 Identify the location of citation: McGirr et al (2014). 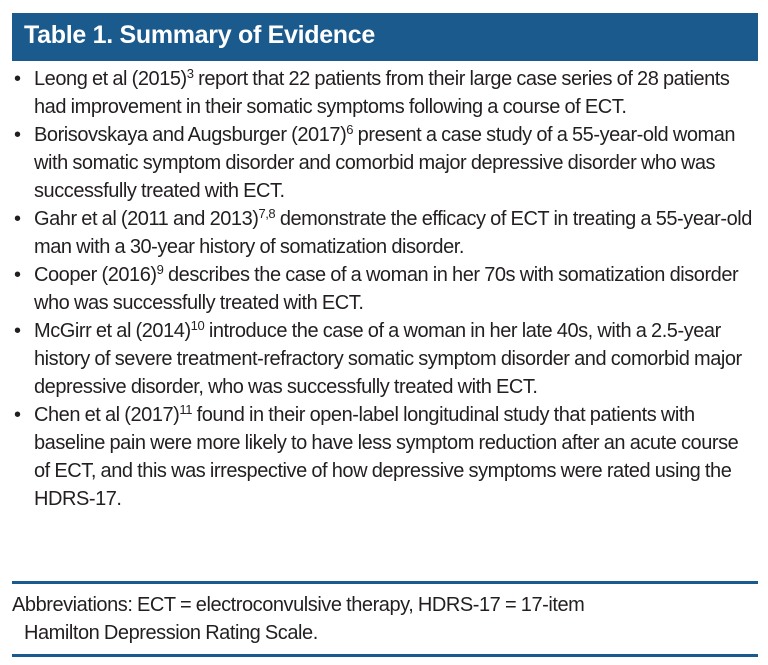
(112, 331).